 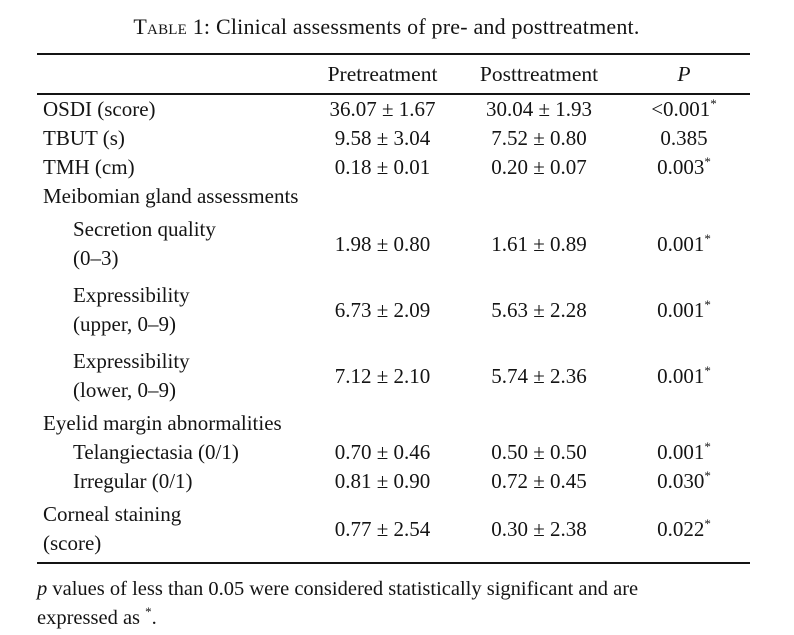 What do you see at coordinates (154, 618) in the screenshot?
I see `footnote-period: .` at bounding box center [154, 618].